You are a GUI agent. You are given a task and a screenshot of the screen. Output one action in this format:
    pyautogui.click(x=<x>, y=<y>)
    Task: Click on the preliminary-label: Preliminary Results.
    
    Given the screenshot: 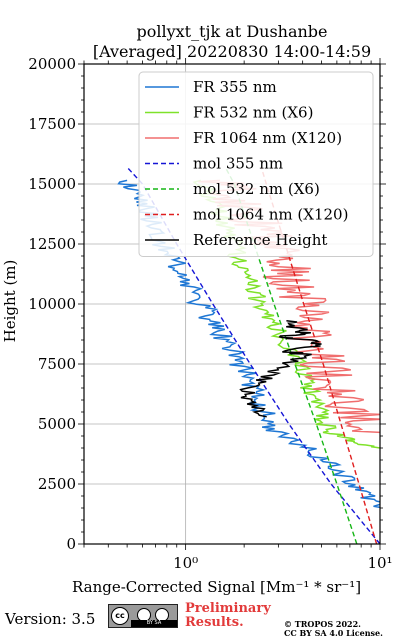 What is the action you would take?
    pyautogui.click(x=228, y=616)
    